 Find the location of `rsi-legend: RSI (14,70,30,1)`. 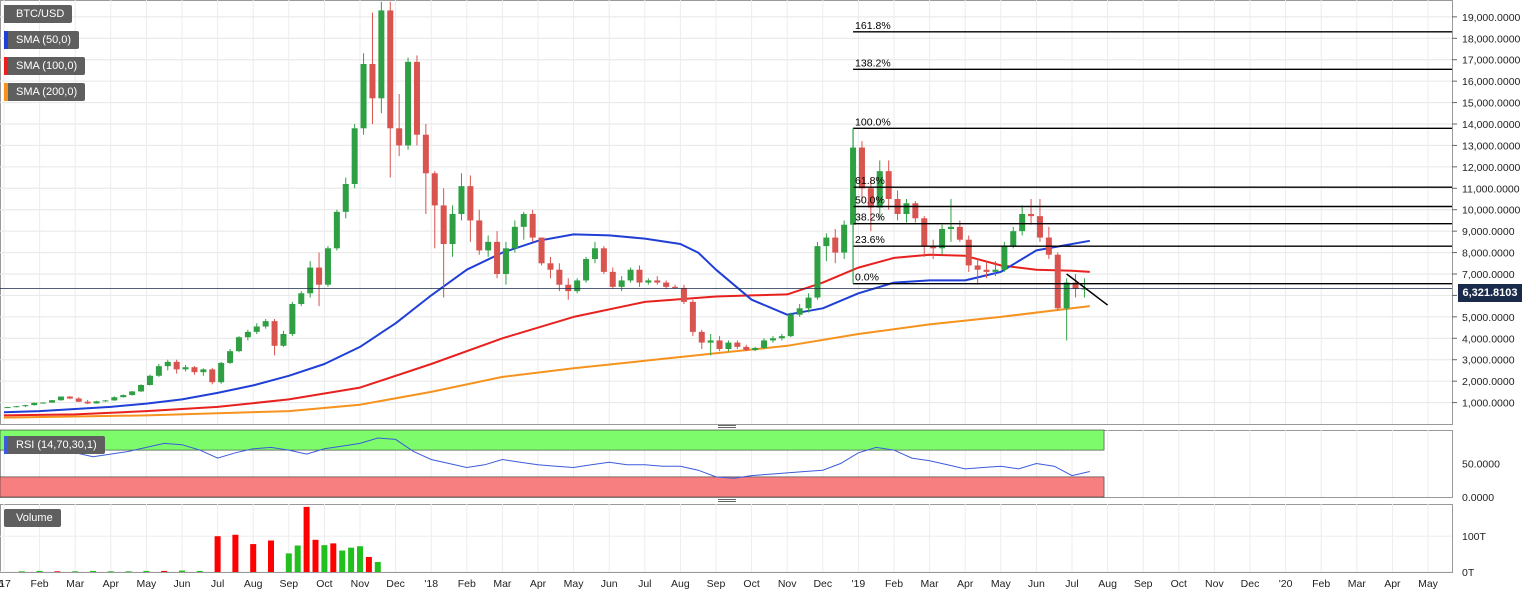

rsi-legend: RSI (14,70,30,1) is located at coordinates (54, 445).